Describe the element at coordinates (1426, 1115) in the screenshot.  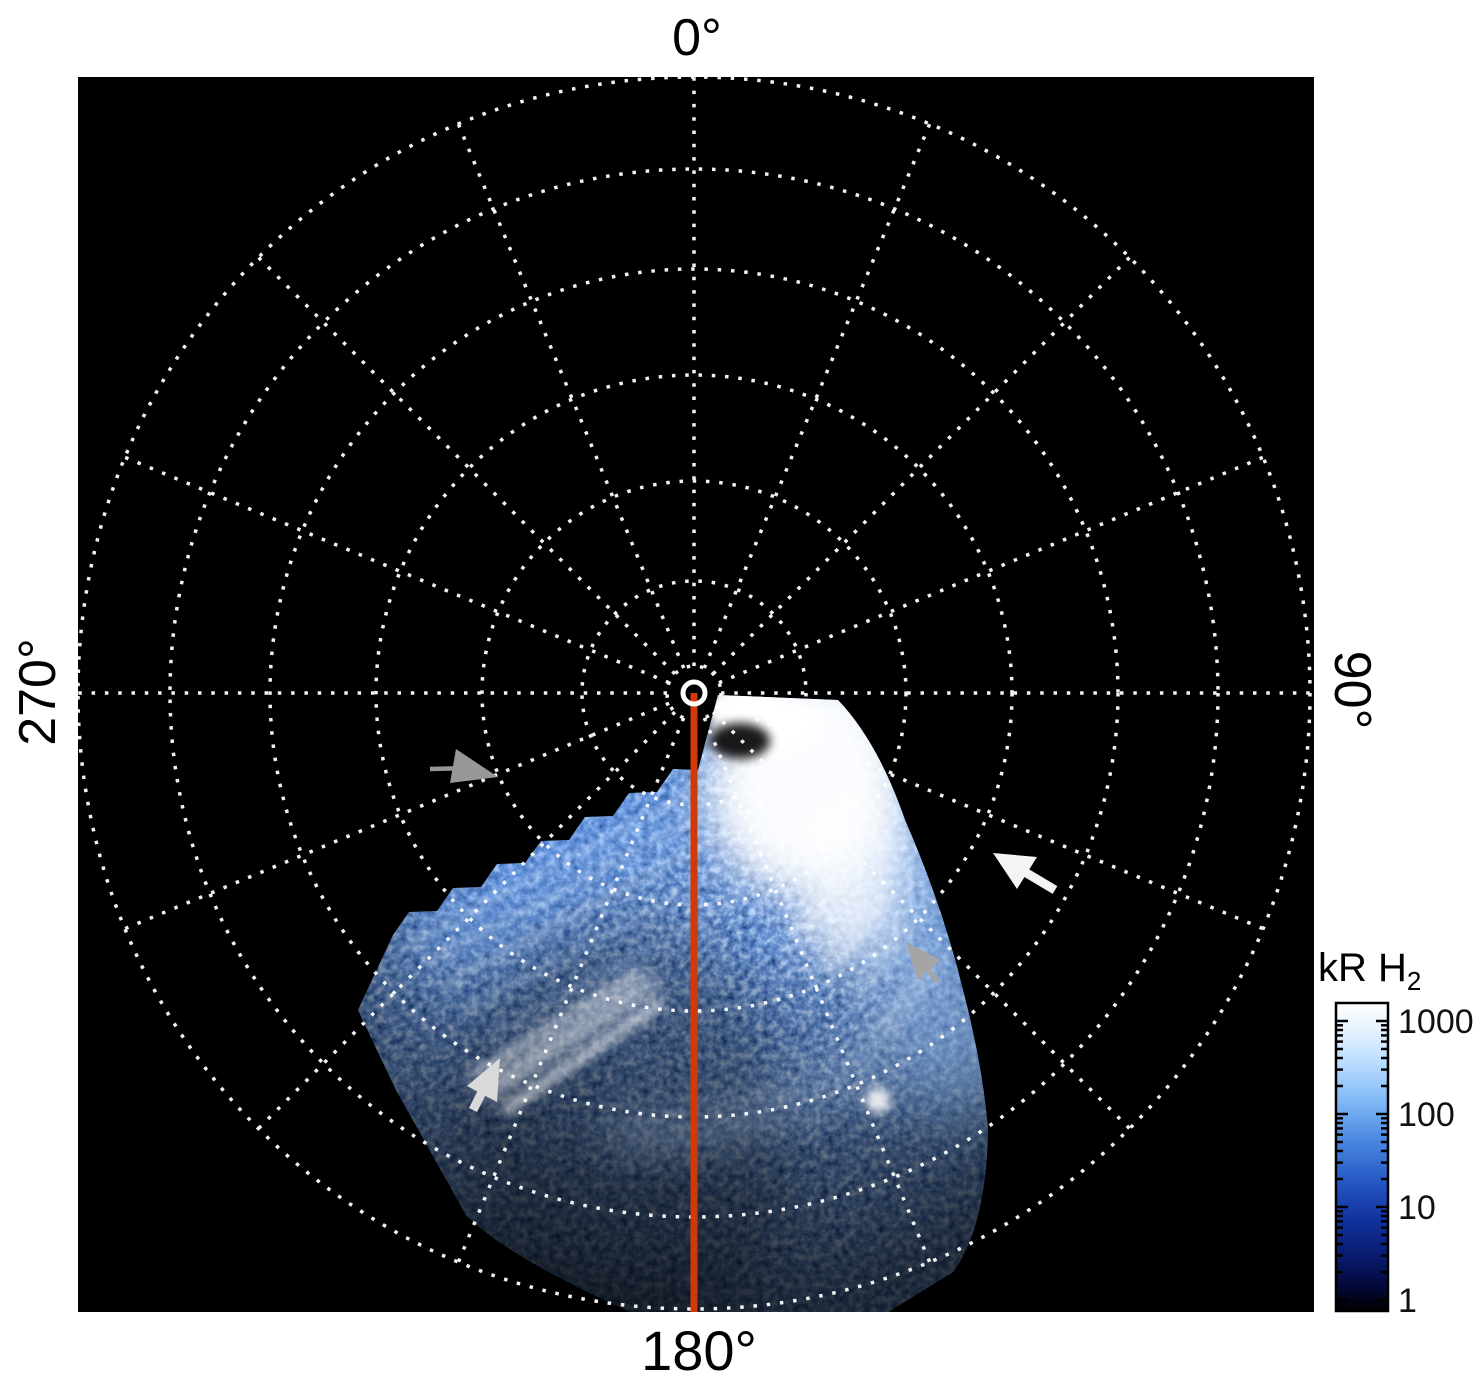
I see `colorbar-tick-100: 100` at that location.